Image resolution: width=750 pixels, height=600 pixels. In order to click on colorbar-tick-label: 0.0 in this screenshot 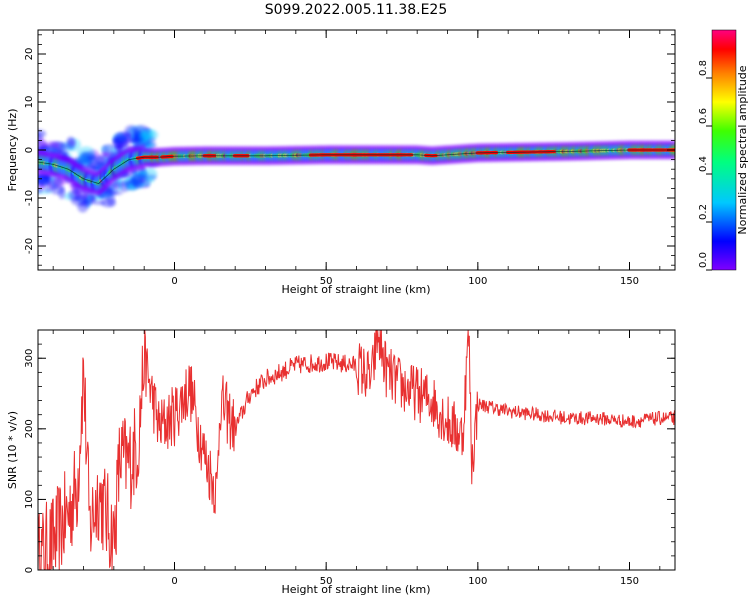, I will do `click(703, 260)`.